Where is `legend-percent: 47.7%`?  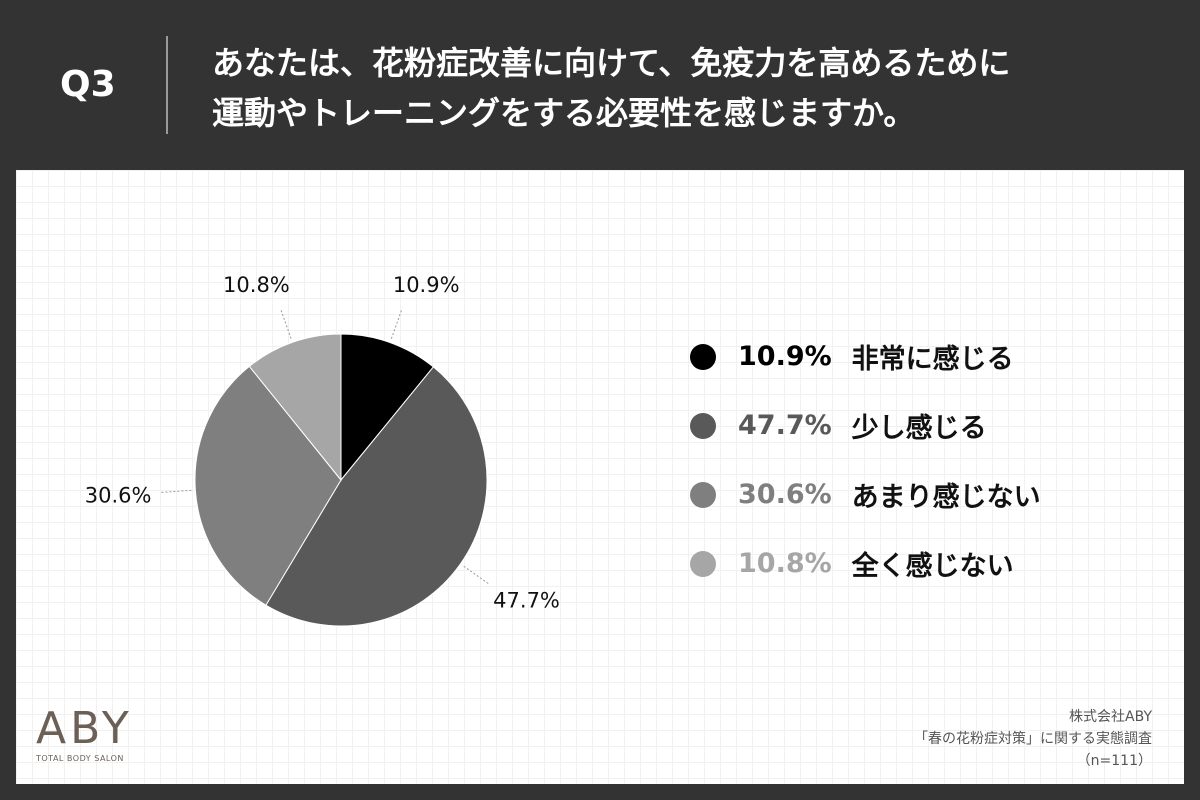 legend-percent: 47.7% is located at coordinates (785, 425).